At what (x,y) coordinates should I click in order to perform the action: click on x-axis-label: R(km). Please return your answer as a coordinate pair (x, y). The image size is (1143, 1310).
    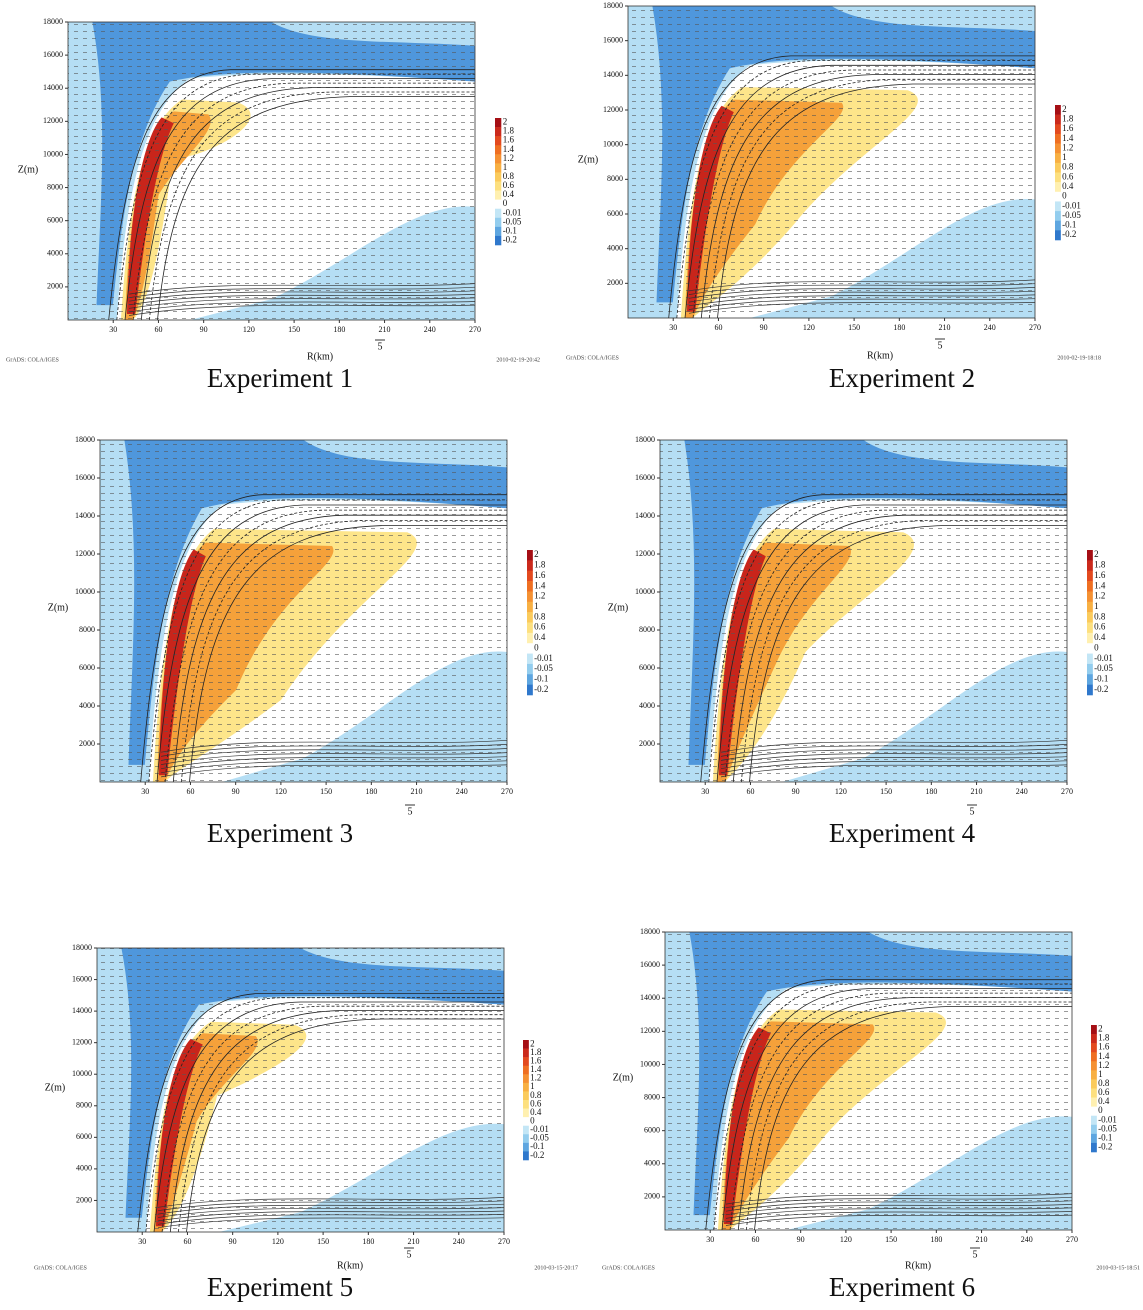
    Looking at the image, I should click on (320, 356).